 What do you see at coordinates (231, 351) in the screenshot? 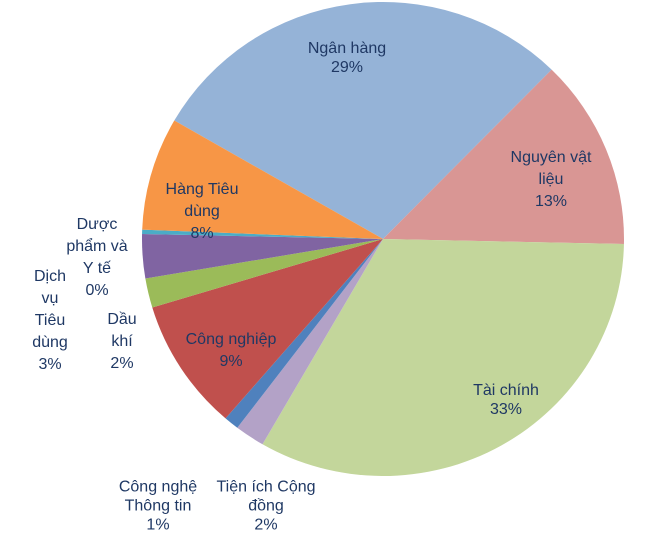
I see `slice-label-cong-nghiep: Công nghiệp 9%` at bounding box center [231, 351].